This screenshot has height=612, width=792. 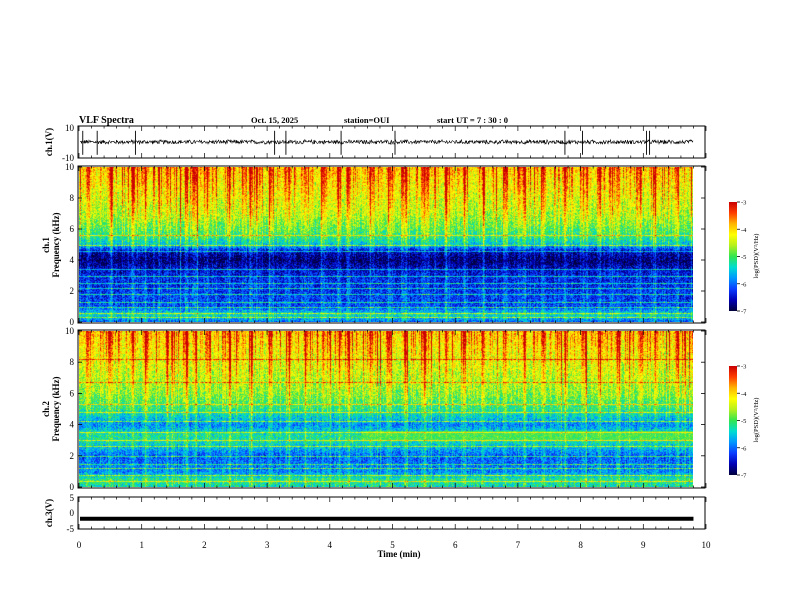 What do you see at coordinates (472, 120) in the screenshot?
I see `start-ut-label: start UT = 7 : 30 : 0` at bounding box center [472, 120].